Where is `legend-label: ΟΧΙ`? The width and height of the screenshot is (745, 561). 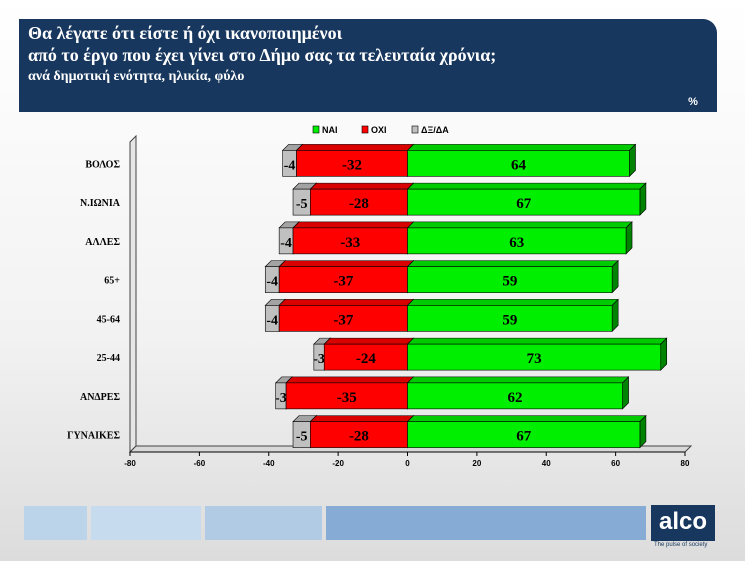 legend-label: ΟΧΙ is located at coordinates (379, 130).